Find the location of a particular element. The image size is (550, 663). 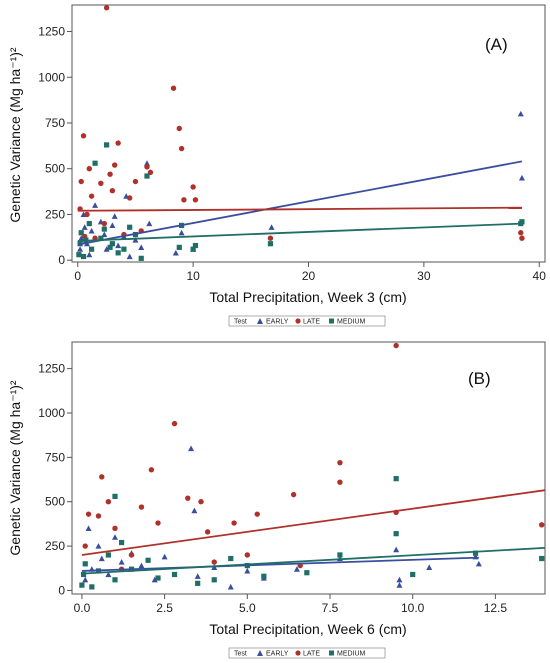

x-tick-label: 10 is located at coordinates (193, 276).